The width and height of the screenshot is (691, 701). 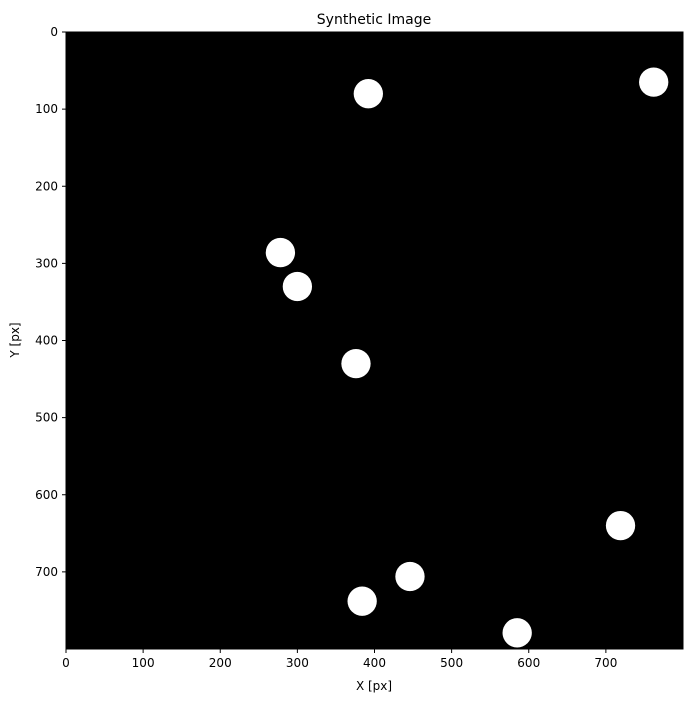 What do you see at coordinates (66, 663) in the screenshot?
I see `x-tick-label: 0` at bounding box center [66, 663].